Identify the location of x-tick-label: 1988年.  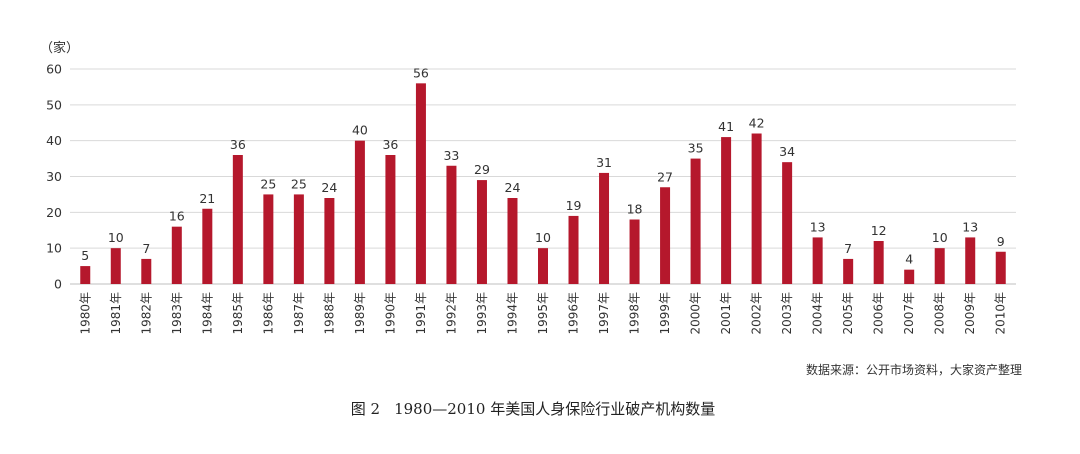
(329, 313).